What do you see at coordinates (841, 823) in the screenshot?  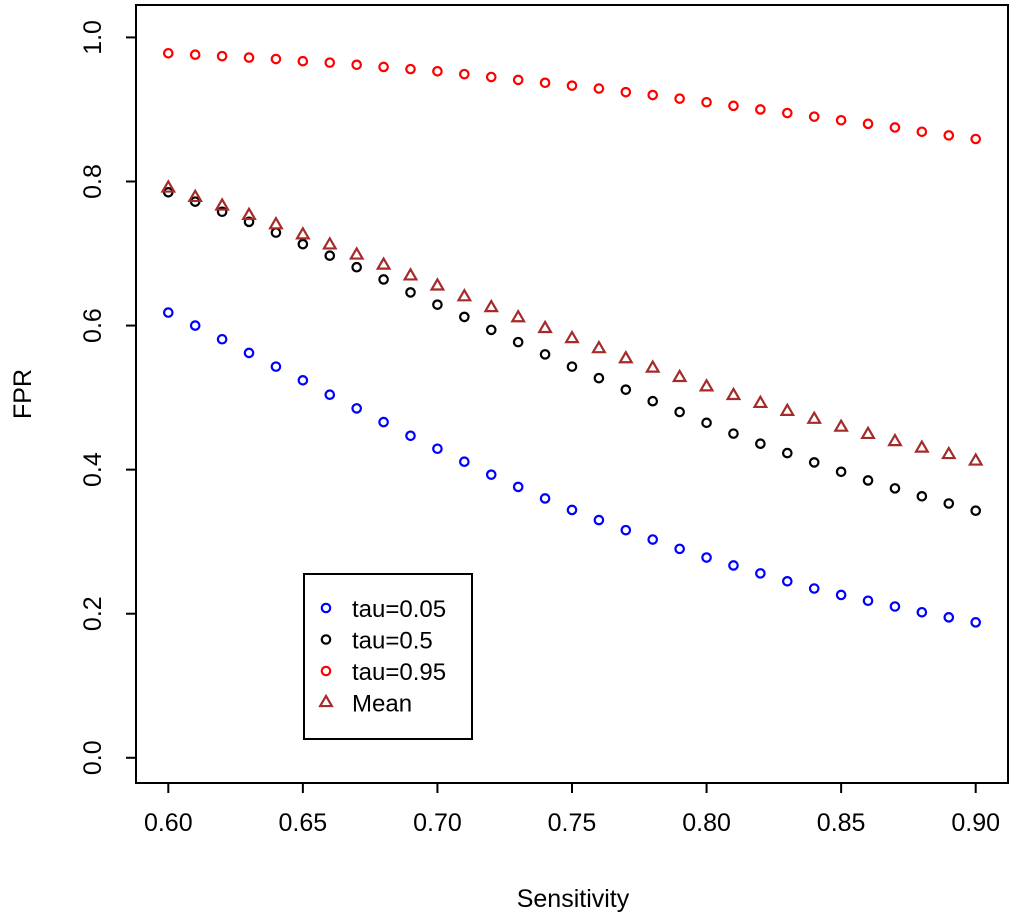 I see `x-tick-label: 0.85` at bounding box center [841, 823].